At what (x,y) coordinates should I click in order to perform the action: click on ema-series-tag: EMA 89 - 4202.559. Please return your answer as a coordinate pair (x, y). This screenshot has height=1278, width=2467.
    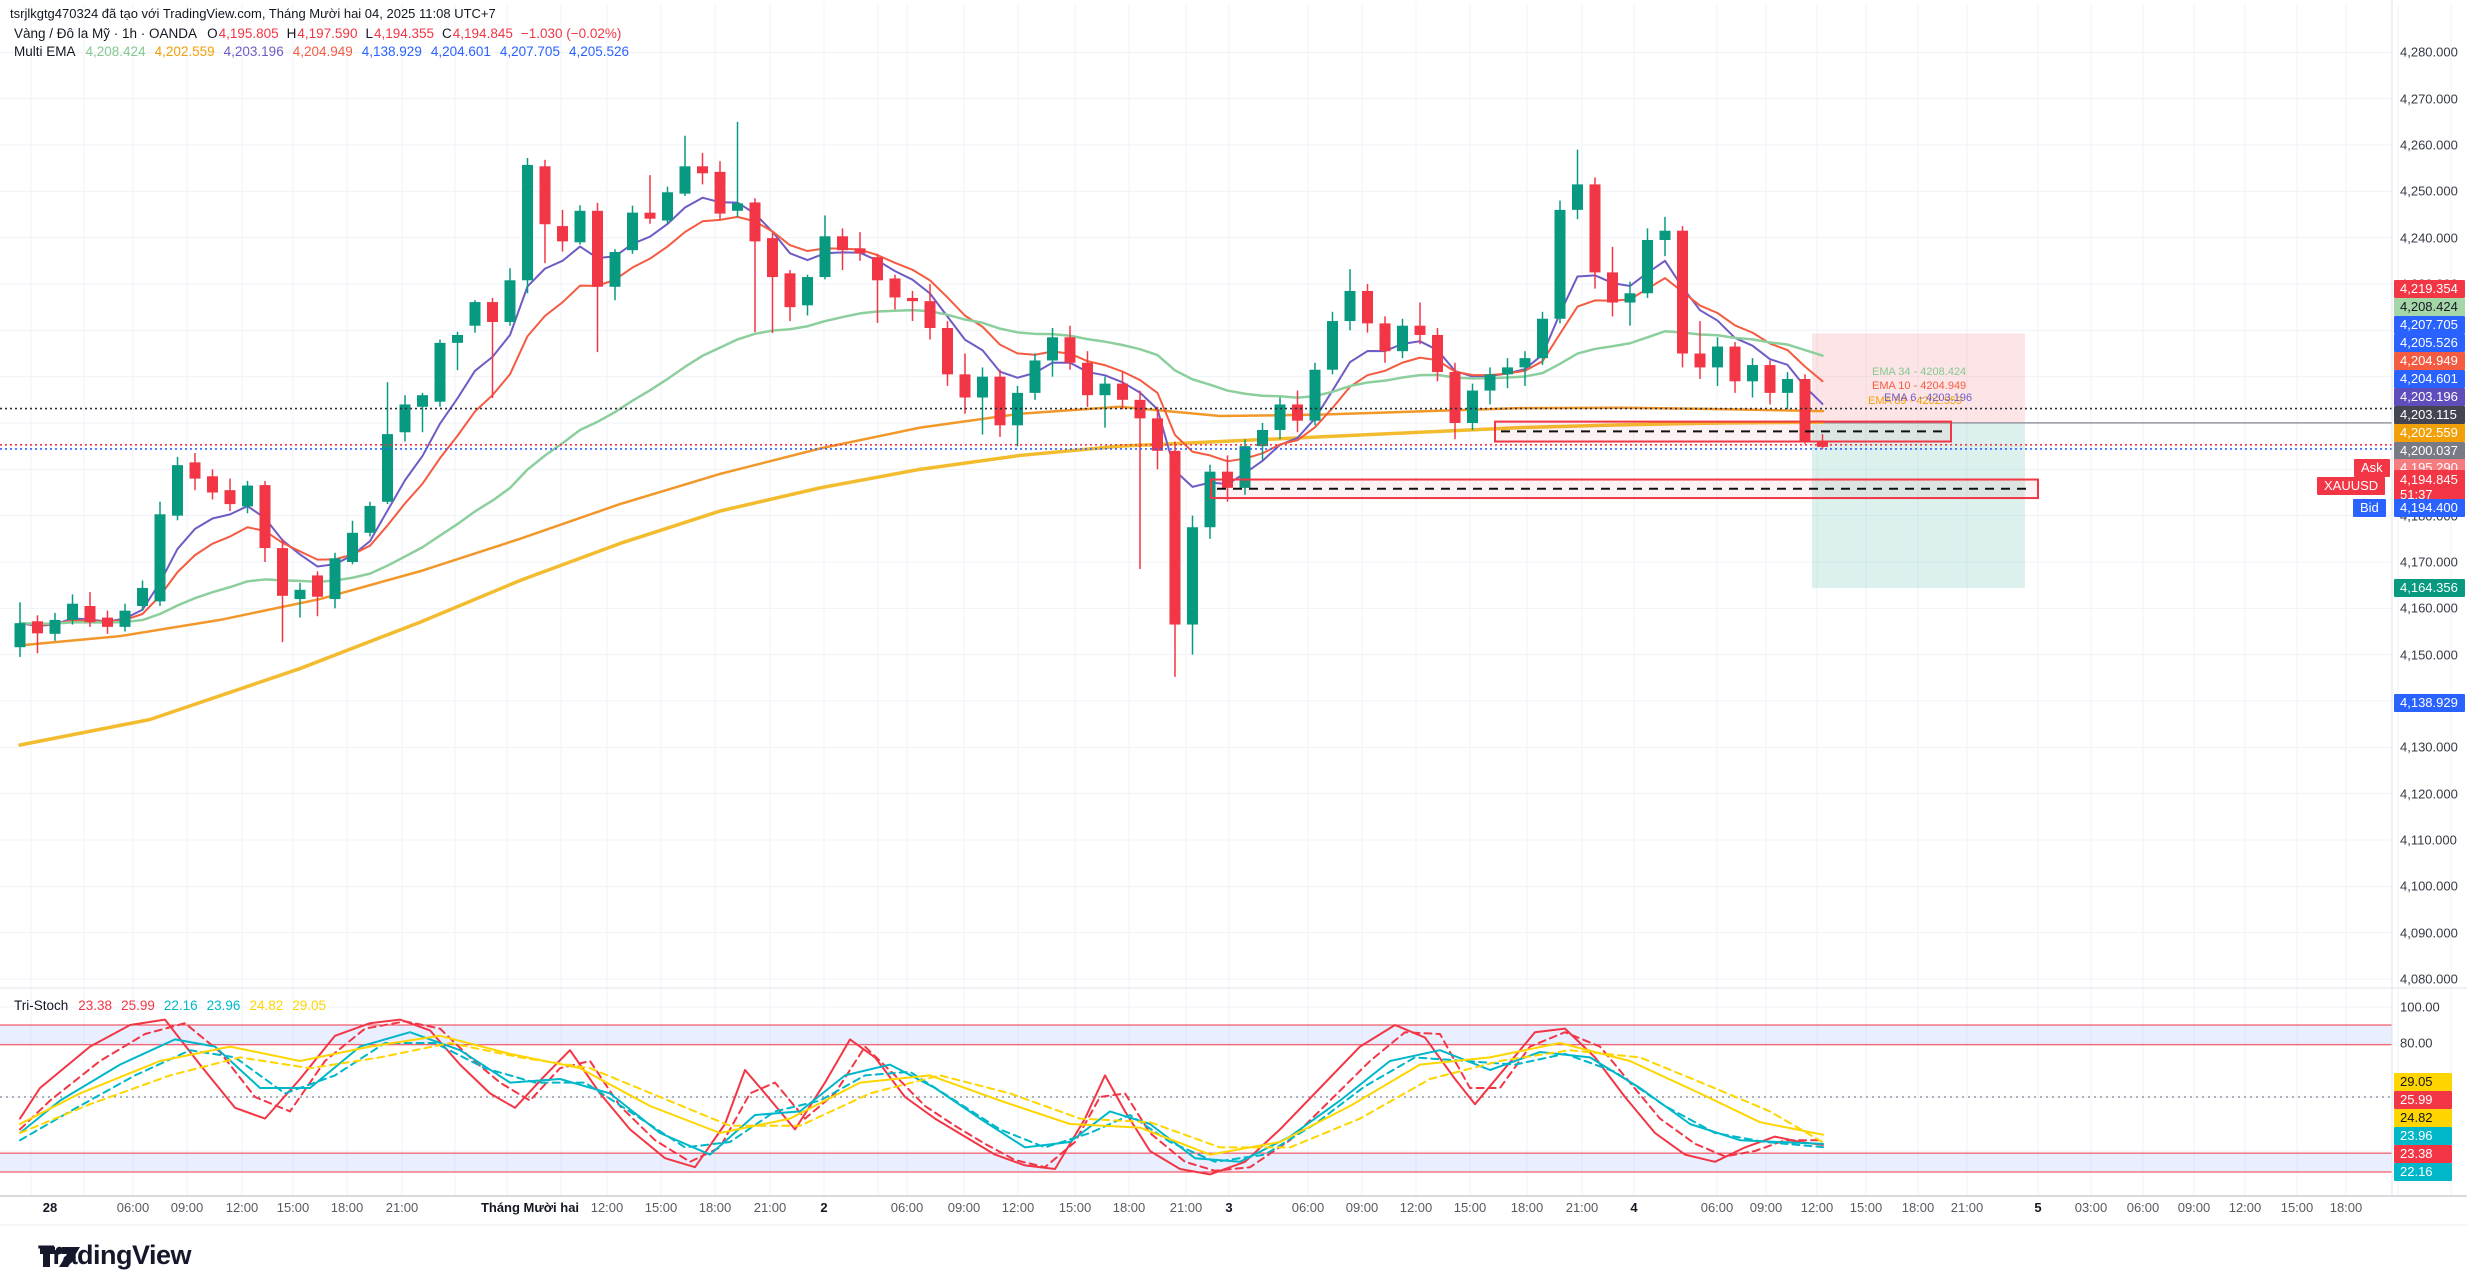
    Looking at the image, I should click on (1915, 401).